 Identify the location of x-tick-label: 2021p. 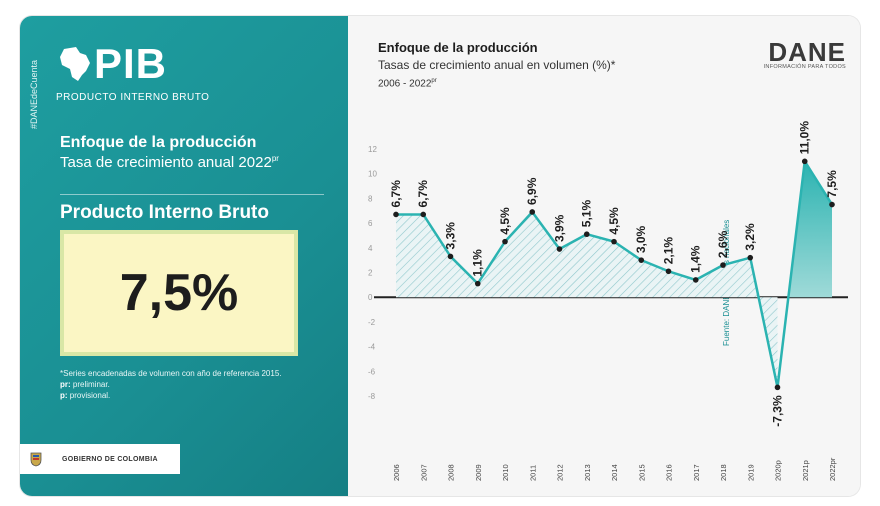
(805, 470).